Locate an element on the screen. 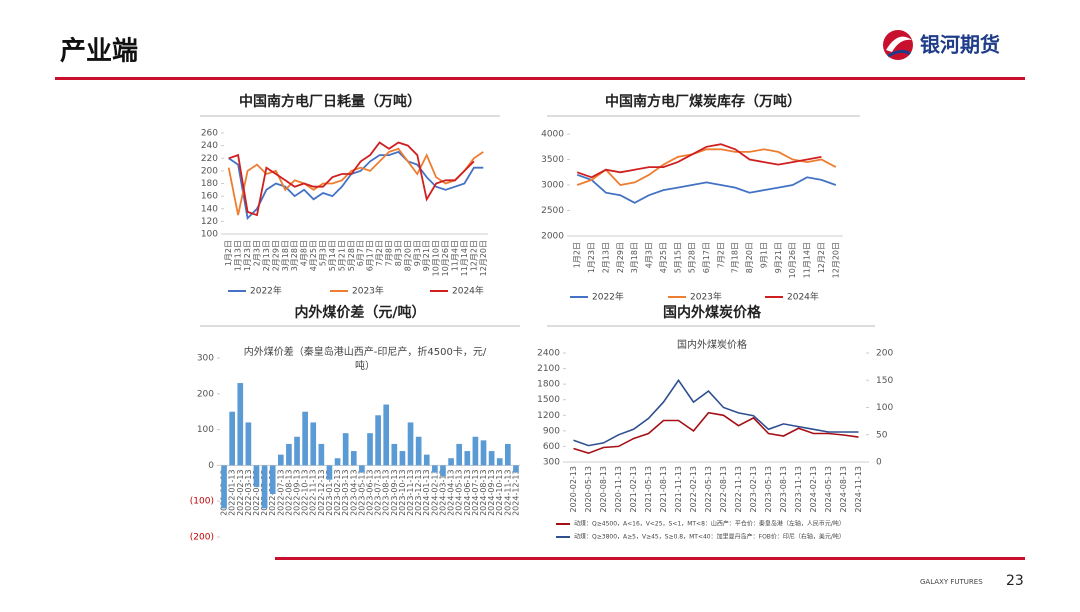 This screenshot has width=1080, height=612. x-tick-label: 7月18日 is located at coordinates (735, 257).